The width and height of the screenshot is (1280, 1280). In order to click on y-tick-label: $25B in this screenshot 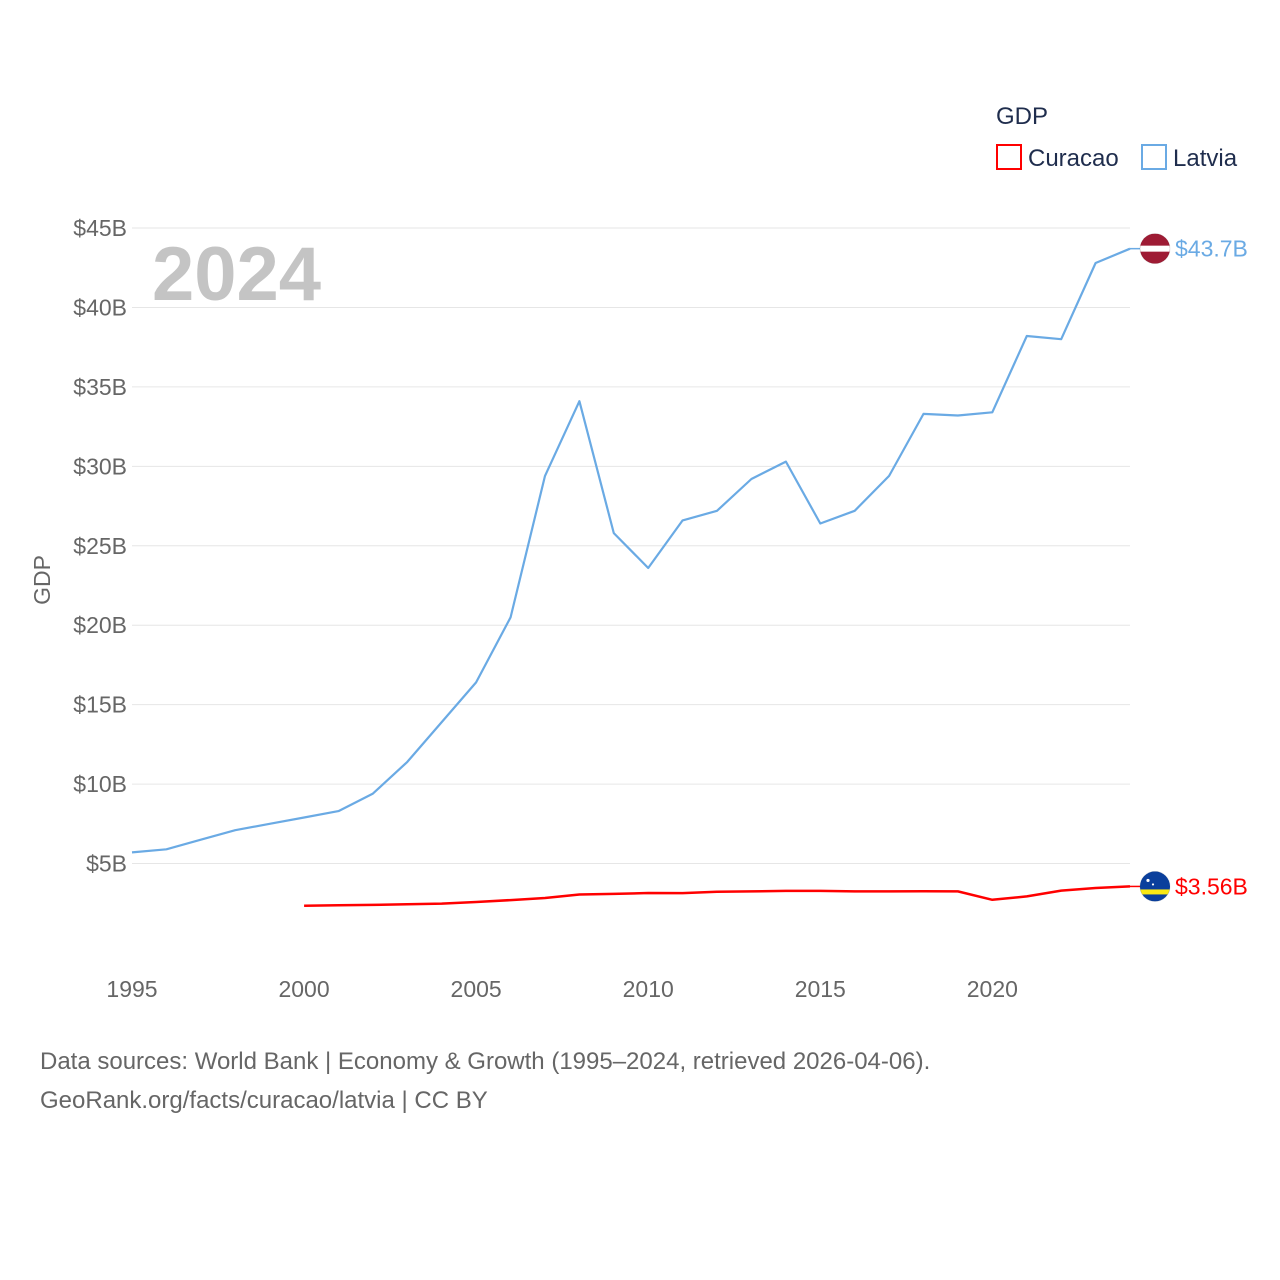, I will do `click(100, 546)`.